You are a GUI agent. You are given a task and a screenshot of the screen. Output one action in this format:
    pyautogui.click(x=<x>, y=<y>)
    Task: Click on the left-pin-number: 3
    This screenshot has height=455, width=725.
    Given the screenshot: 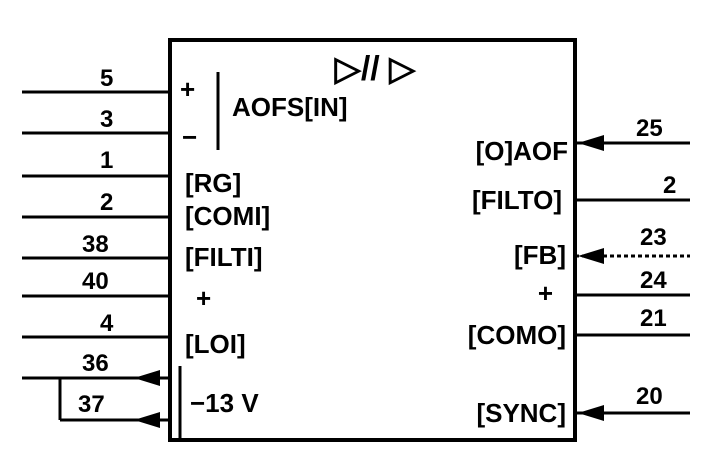 What is the action you would take?
    pyautogui.click(x=106, y=119)
    